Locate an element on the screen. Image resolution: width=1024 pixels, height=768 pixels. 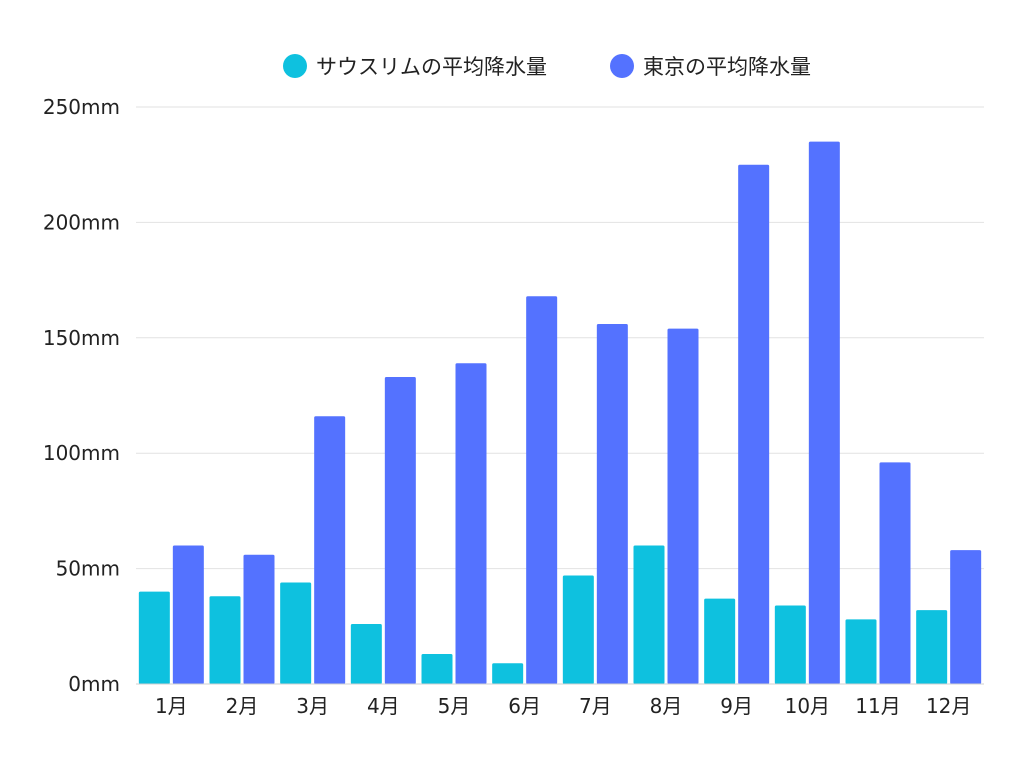
x-tick-label: 7月 is located at coordinates (595, 706).